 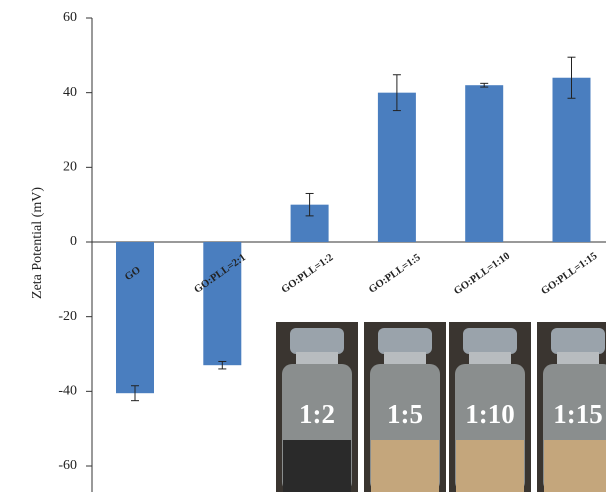 What do you see at coordinates (569, 274) in the screenshot?
I see `x-tick-label: GO:PLL=1:15` at bounding box center [569, 274].